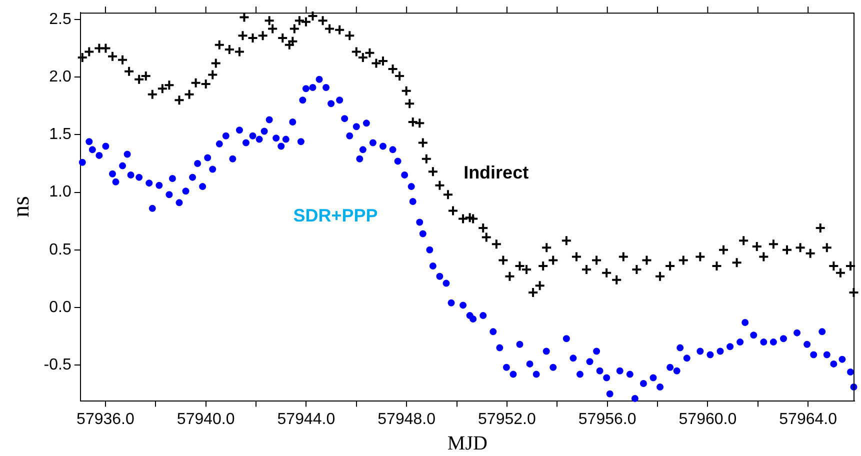  What do you see at coordinates (407, 419) in the screenshot?
I see `x-tick-label: 57948.0` at bounding box center [407, 419].